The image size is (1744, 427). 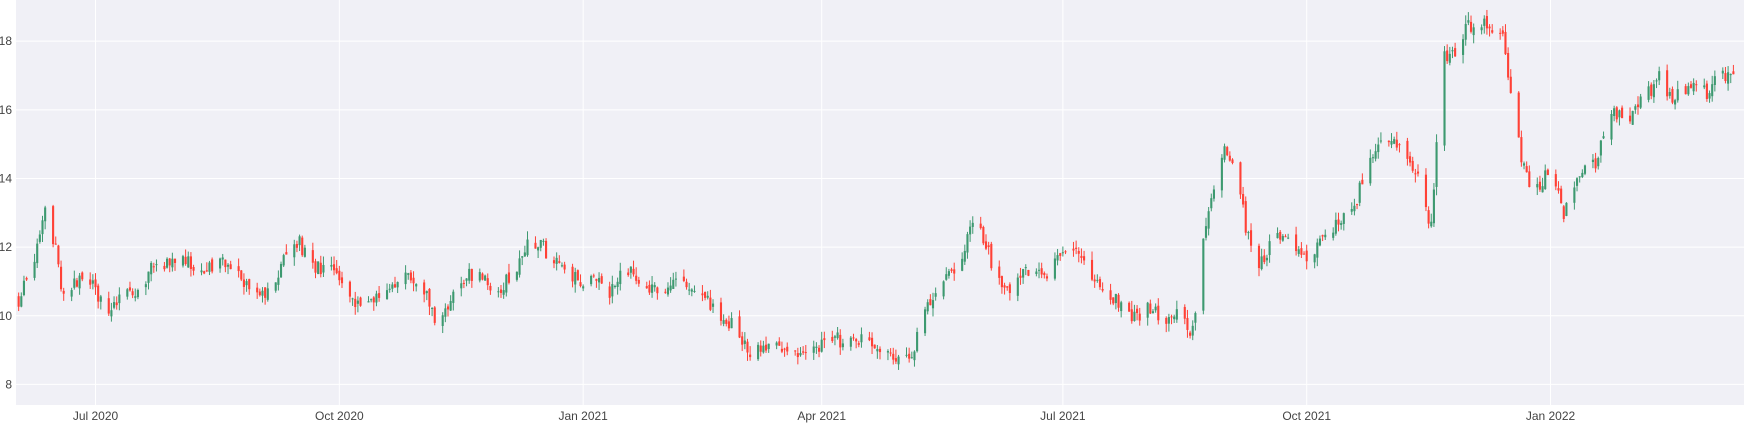 I want to click on y-axis: 8 10 12 14 16 18, so click(x=6, y=212).